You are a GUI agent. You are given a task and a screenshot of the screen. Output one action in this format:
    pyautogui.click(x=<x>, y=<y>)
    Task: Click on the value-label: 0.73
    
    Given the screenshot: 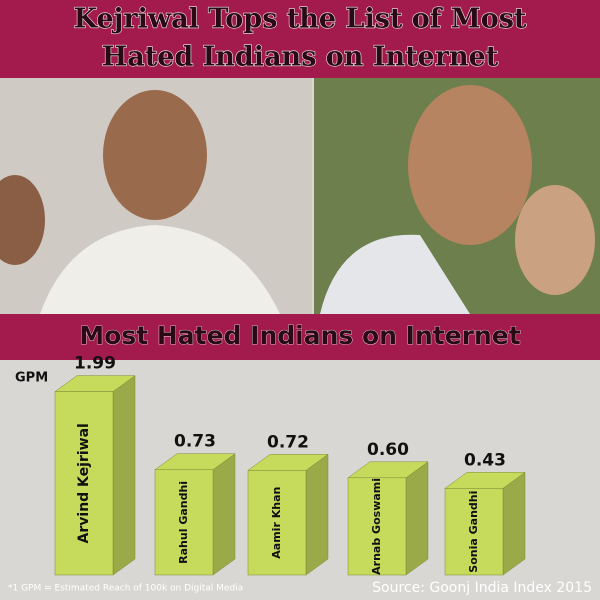 What is the action you would take?
    pyautogui.click(x=195, y=442)
    